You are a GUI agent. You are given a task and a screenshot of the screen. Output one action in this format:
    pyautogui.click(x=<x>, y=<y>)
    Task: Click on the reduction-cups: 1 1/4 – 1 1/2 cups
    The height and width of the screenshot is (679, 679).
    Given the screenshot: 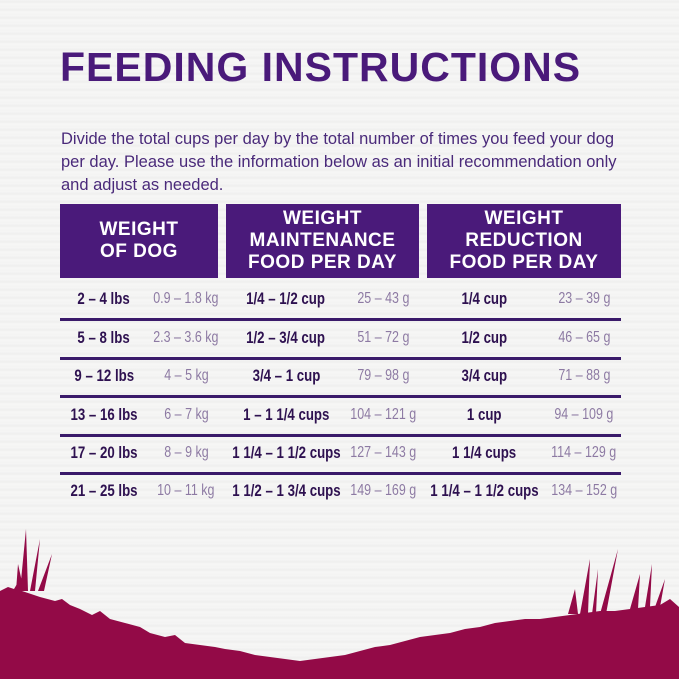 What is the action you would take?
    pyautogui.click(x=484, y=491)
    